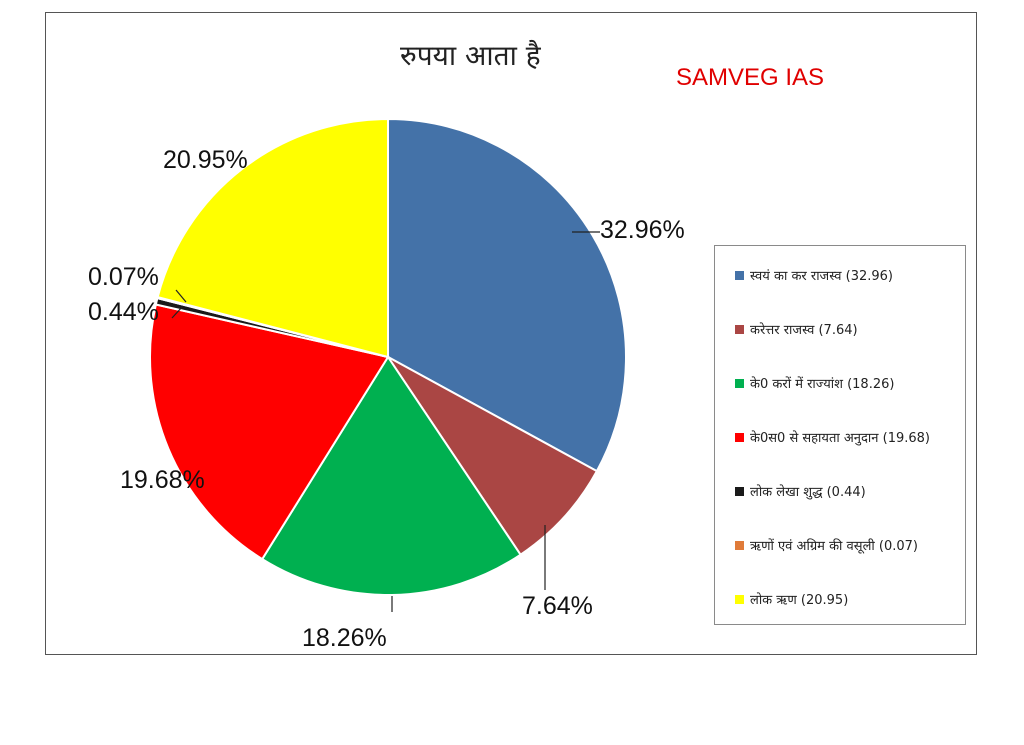 This screenshot has width=1024, height=745. Describe the element at coordinates (808, 492) in the screenshot. I see `legend-label: लोक लेखा शुद्ध (0.44)` at that location.